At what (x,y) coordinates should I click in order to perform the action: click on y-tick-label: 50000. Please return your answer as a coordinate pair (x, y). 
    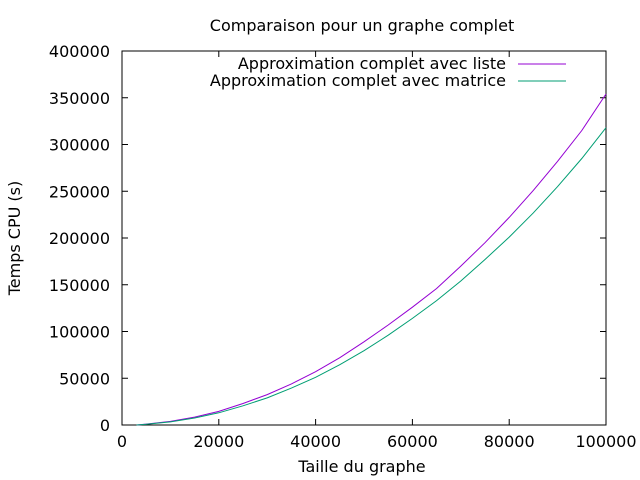
    Looking at the image, I should click on (84, 378).